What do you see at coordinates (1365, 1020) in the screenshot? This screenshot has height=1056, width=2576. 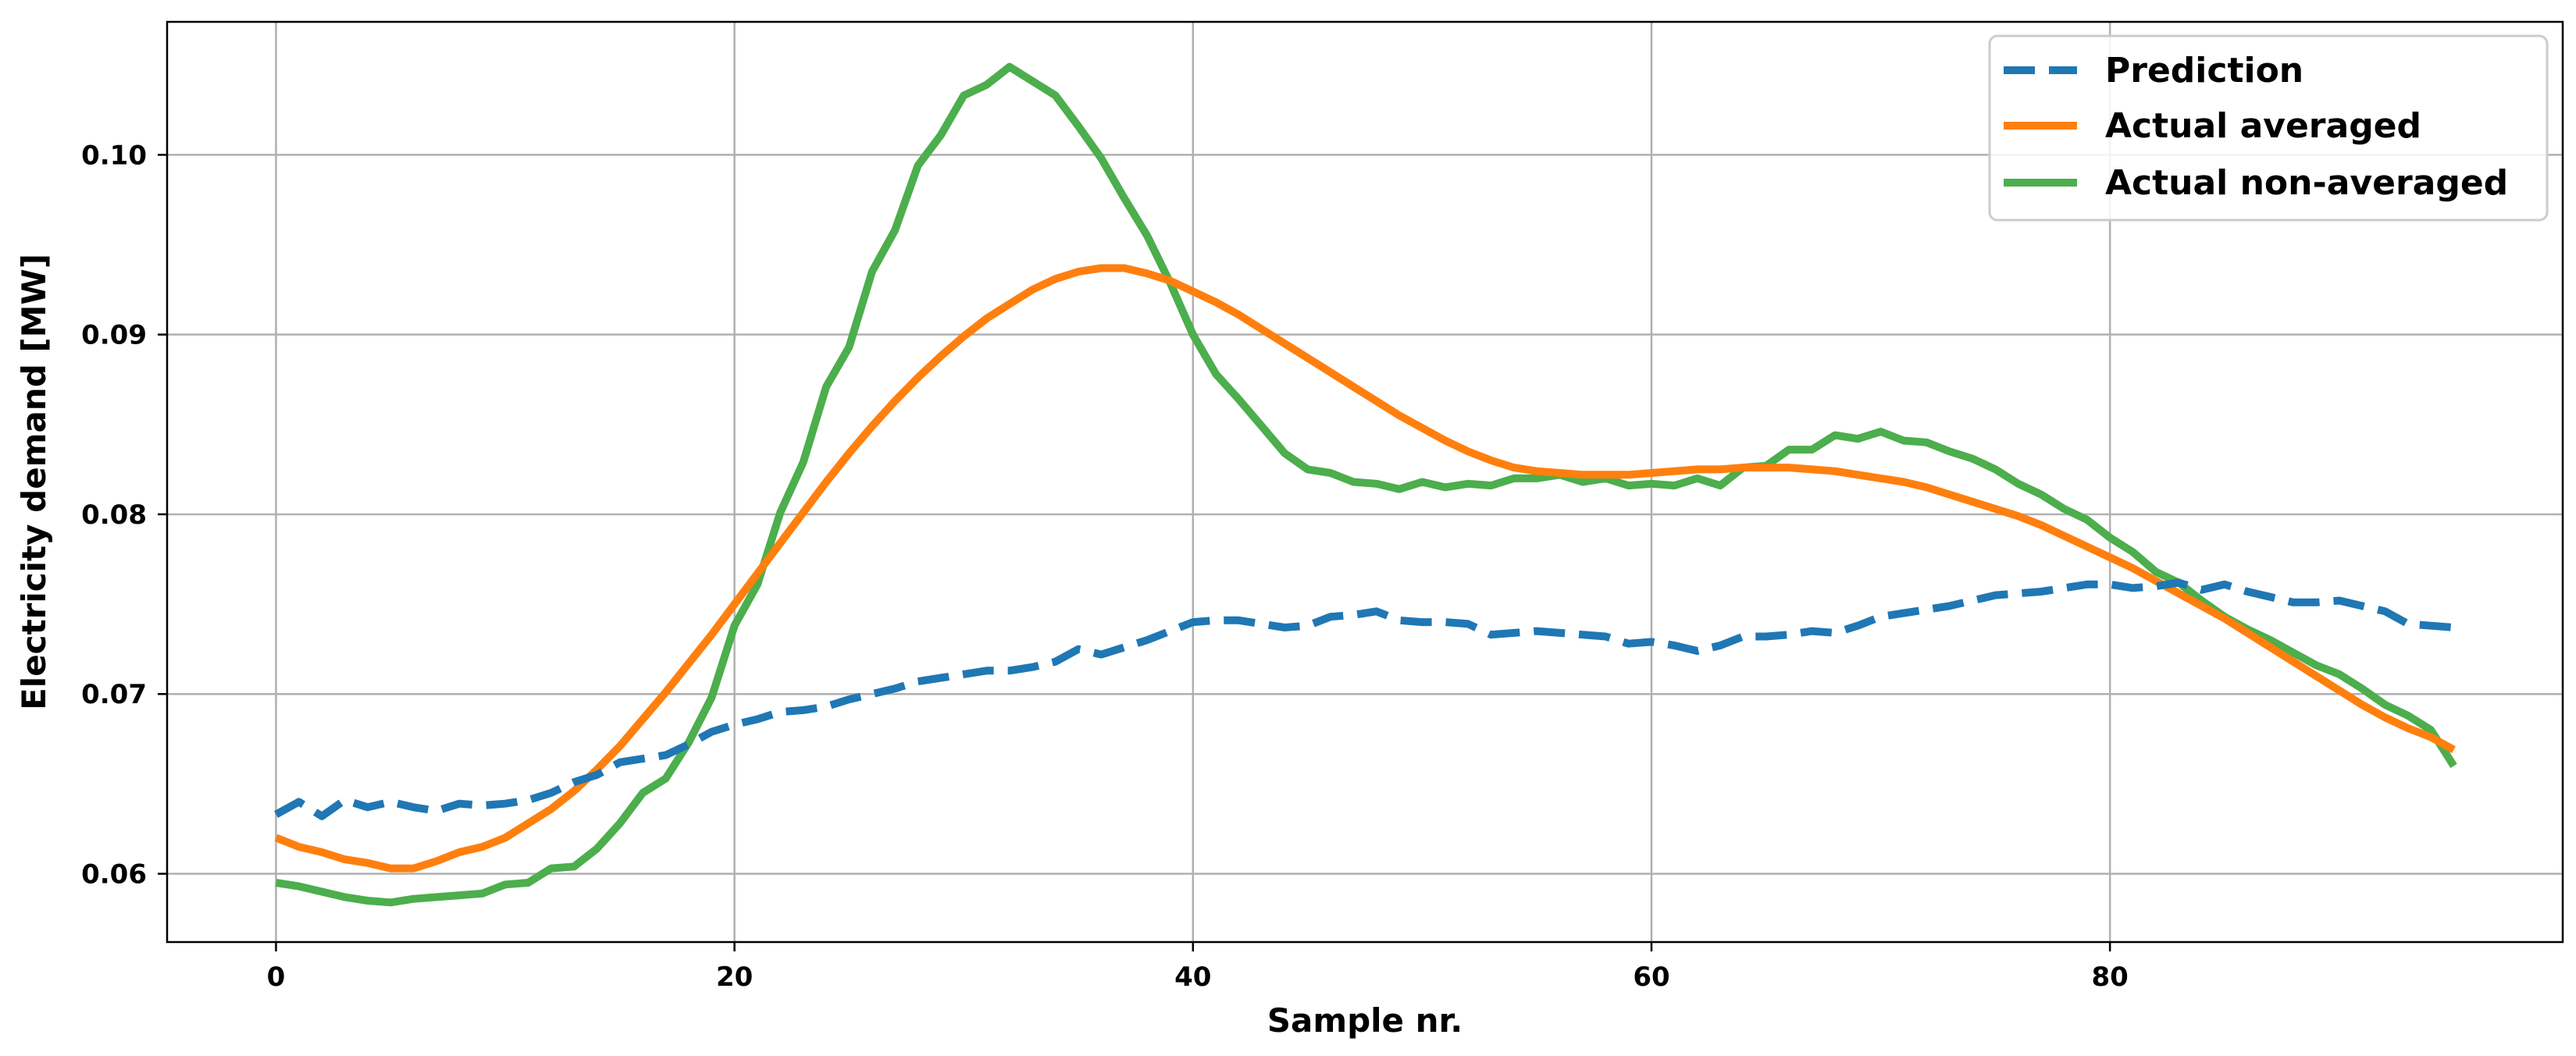 I see `x-axis-label: Sample nr.` at bounding box center [1365, 1020].